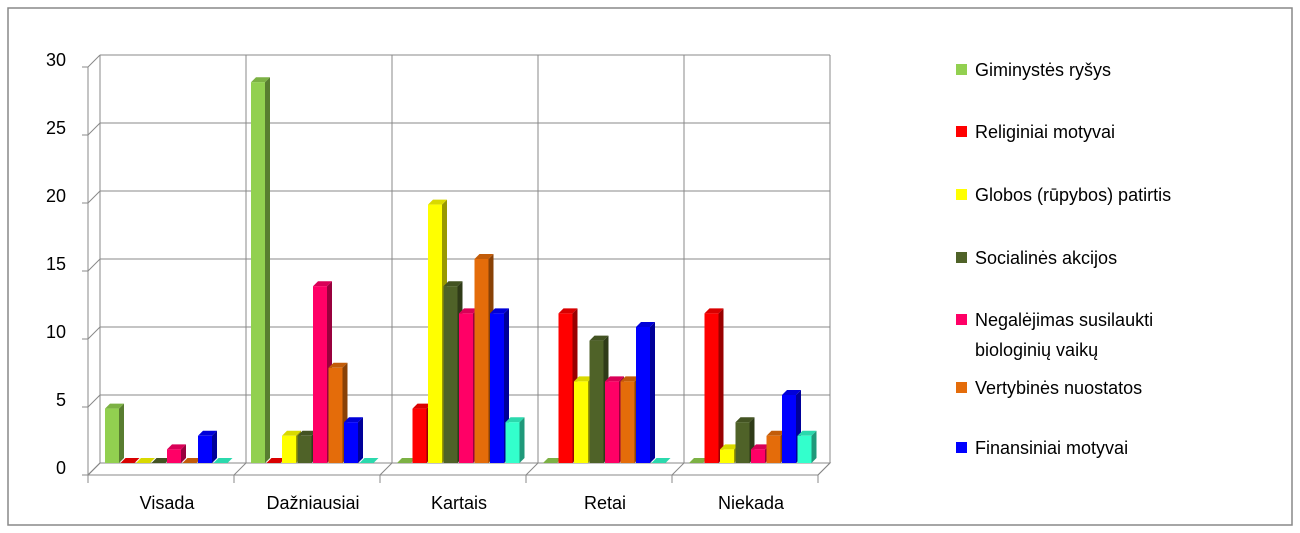 The width and height of the screenshot is (1300, 533). Describe the element at coordinates (1095, 388) in the screenshot. I see `legend-item: Vertybinės nuostatos` at that location.